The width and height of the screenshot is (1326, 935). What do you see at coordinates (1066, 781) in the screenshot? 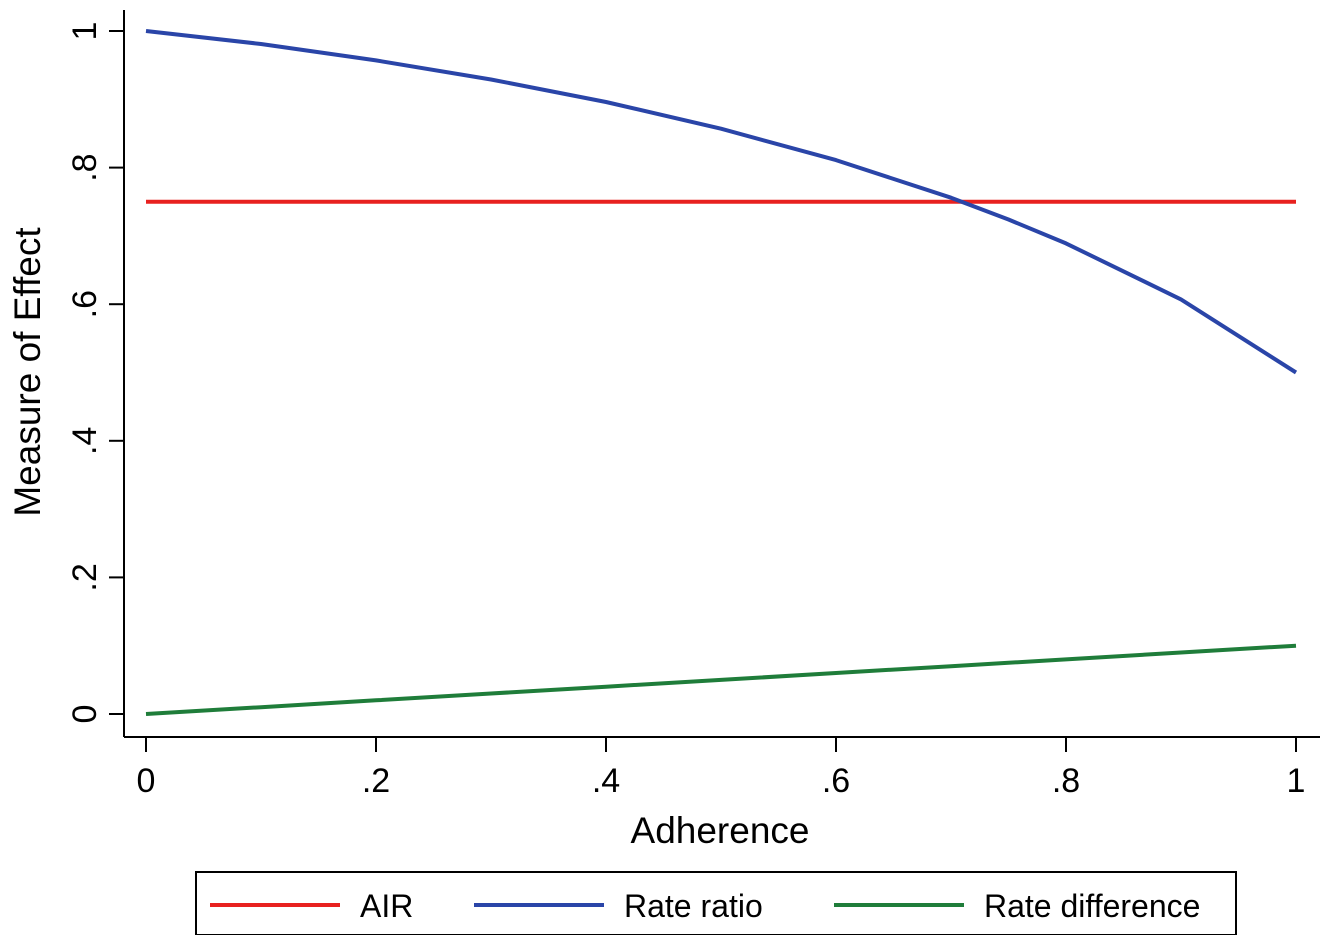
I see `x-tick-label: .8` at bounding box center [1066, 781].